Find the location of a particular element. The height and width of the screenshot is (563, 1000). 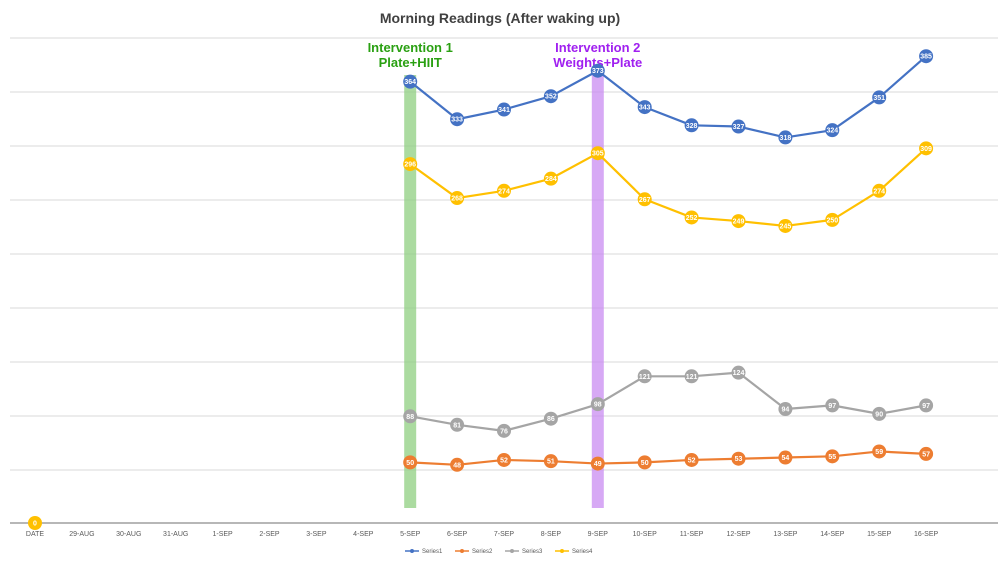

legend-entry-label: Series2 is located at coordinates (482, 552).